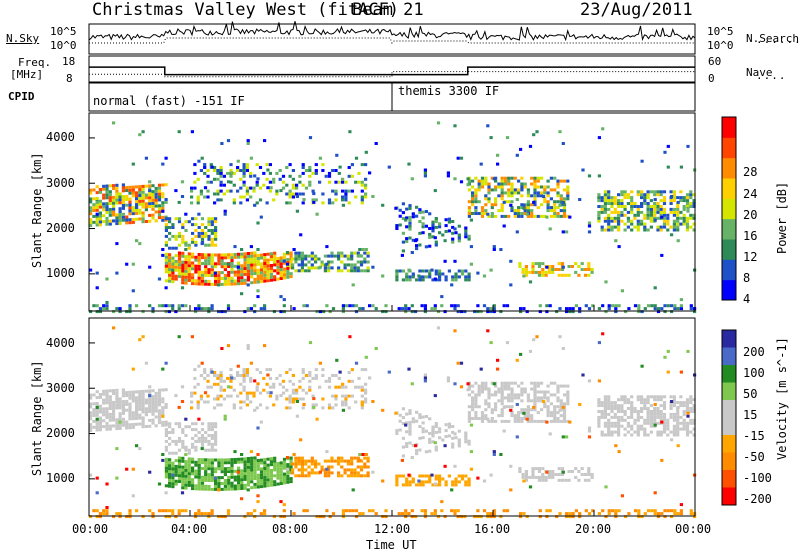  I want to click on noise-sky-line, so click(392, 31).